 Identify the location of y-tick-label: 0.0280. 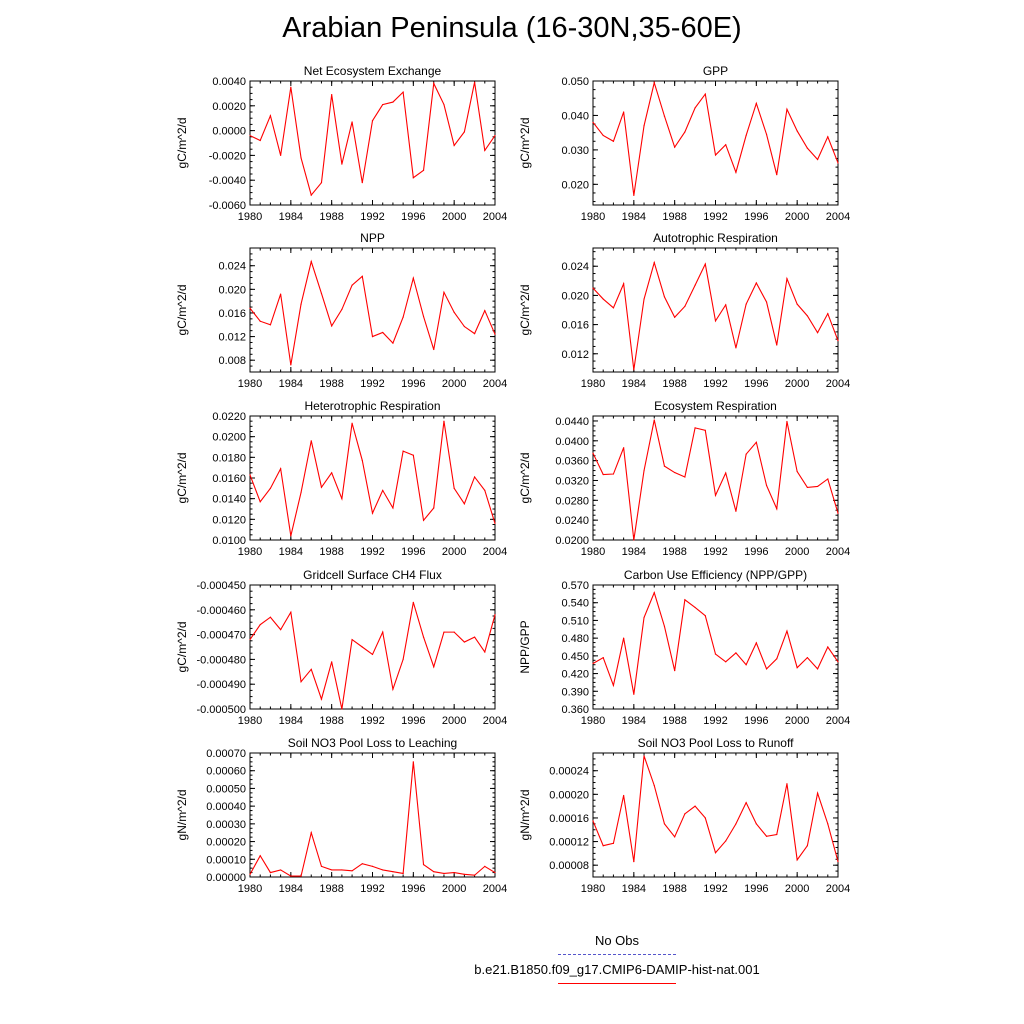
(572, 501).